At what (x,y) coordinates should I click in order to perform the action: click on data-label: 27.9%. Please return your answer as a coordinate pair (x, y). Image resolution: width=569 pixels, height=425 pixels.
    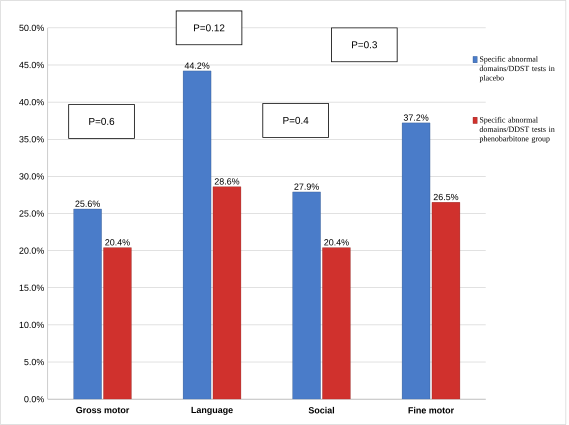
    Looking at the image, I should click on (306, 186).